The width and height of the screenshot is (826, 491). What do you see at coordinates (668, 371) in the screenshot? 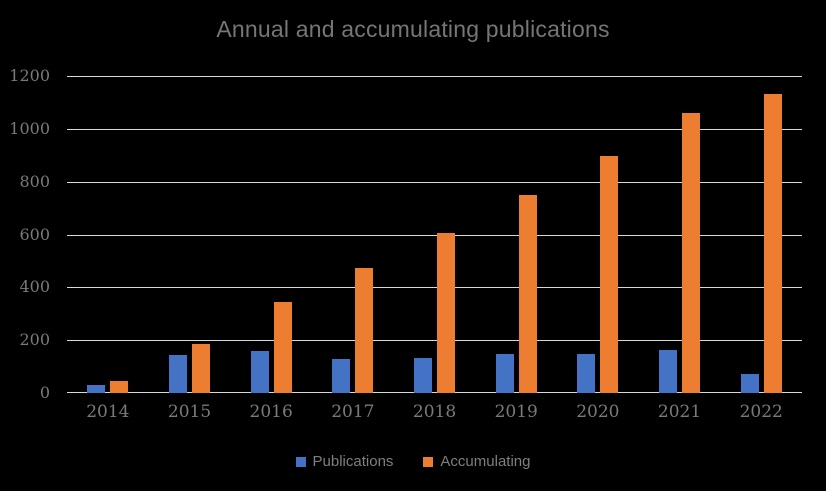
I see `bar-publications-2021` at bounding box center [668, 371].